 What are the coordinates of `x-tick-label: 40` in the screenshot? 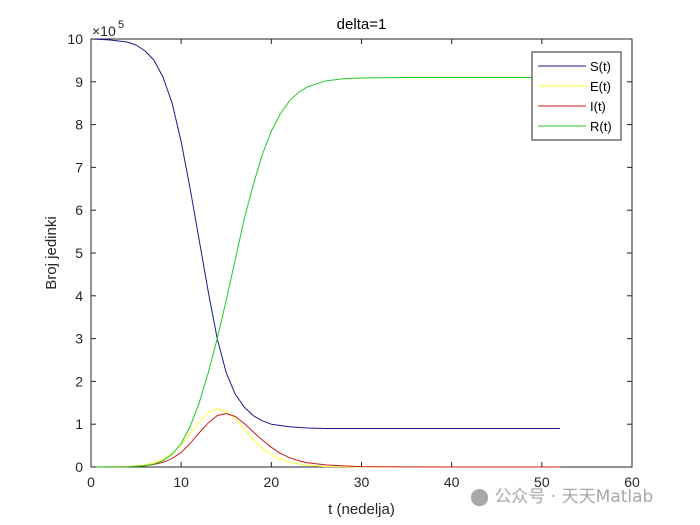 It's located at (452, 482).